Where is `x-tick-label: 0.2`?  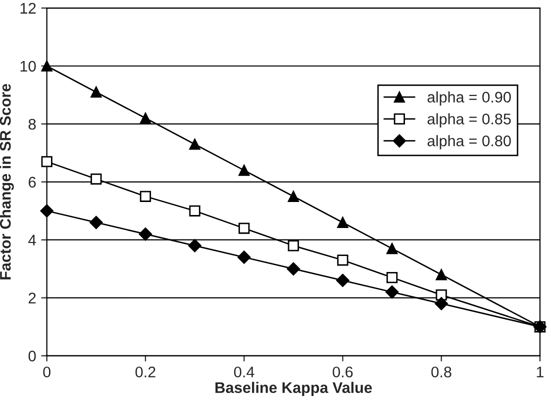 x-tick-label: 0.2 is located at coordinates (145, 372).